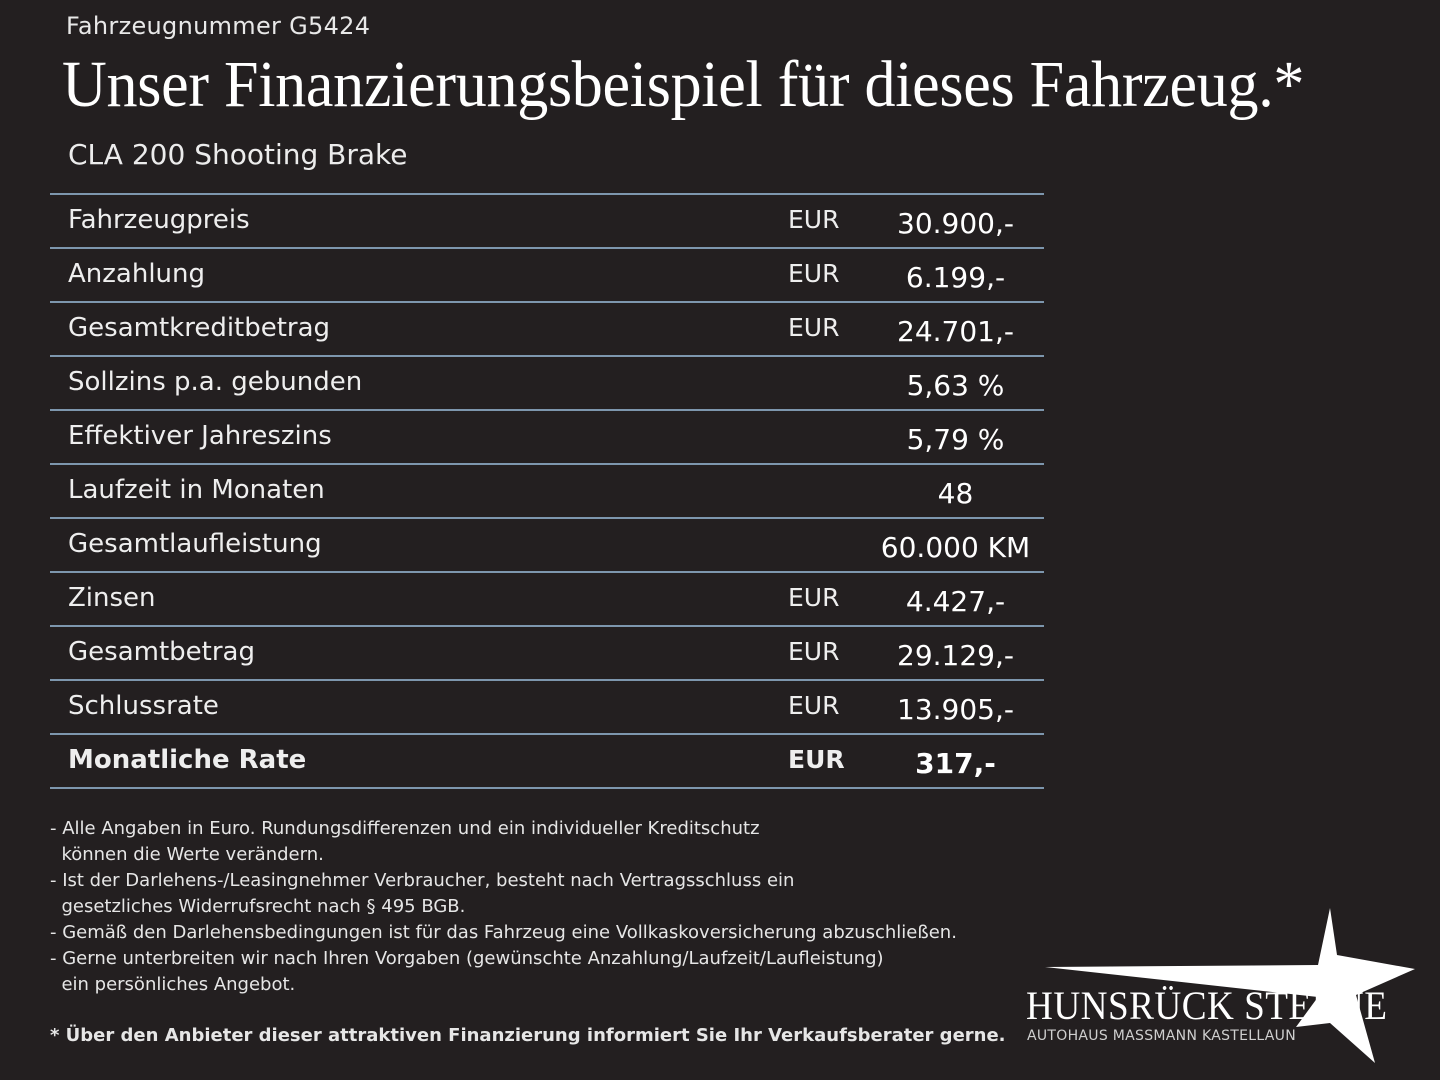 Image resolution: width=1440 pixels, height=1080 pixels. What do you see at coordinates (143, 706) in the screenshot?
I see `row-label: Schlussrate` at bounding box center [143, 706].